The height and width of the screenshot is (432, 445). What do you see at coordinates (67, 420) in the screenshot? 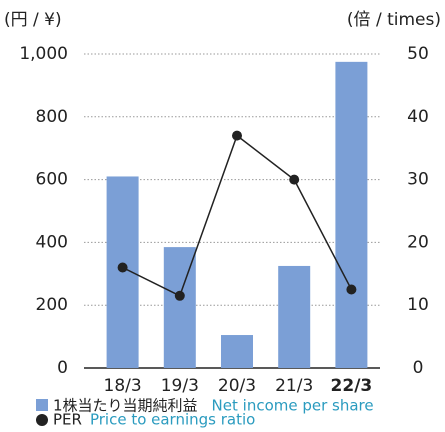
I see `legend-label: PER` at bounding box center [67, 420].